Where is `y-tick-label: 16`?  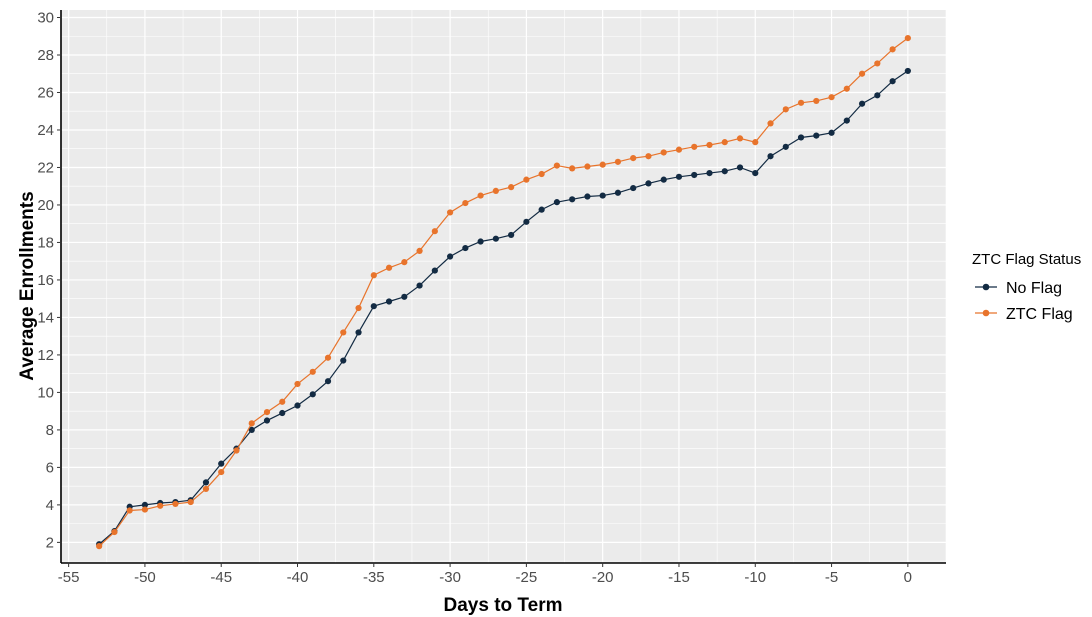 y-tick-label: 16 is located at coordinates (45, 280).